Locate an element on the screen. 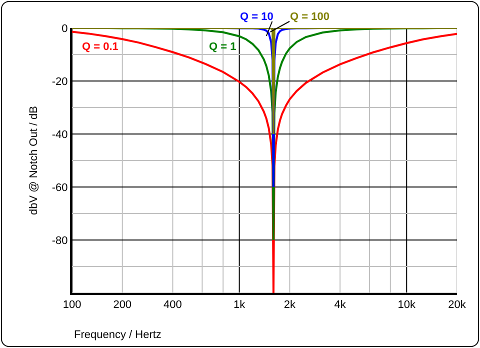 This screenshot has height=348, width=480. x-tick-label: 200 is located at coordinates (122, 305).